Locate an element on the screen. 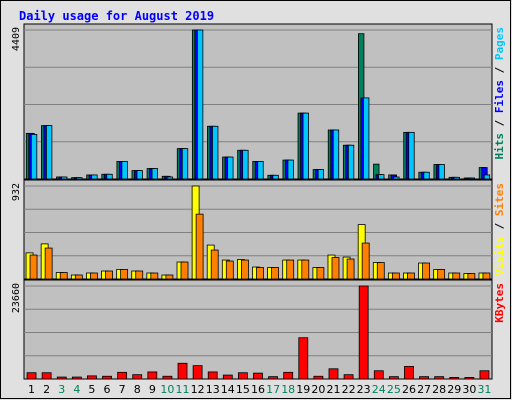 Image resolution: width=512 pixels, height=400 pixels. x-label-16: 16 is located at coordinates (258, 389).